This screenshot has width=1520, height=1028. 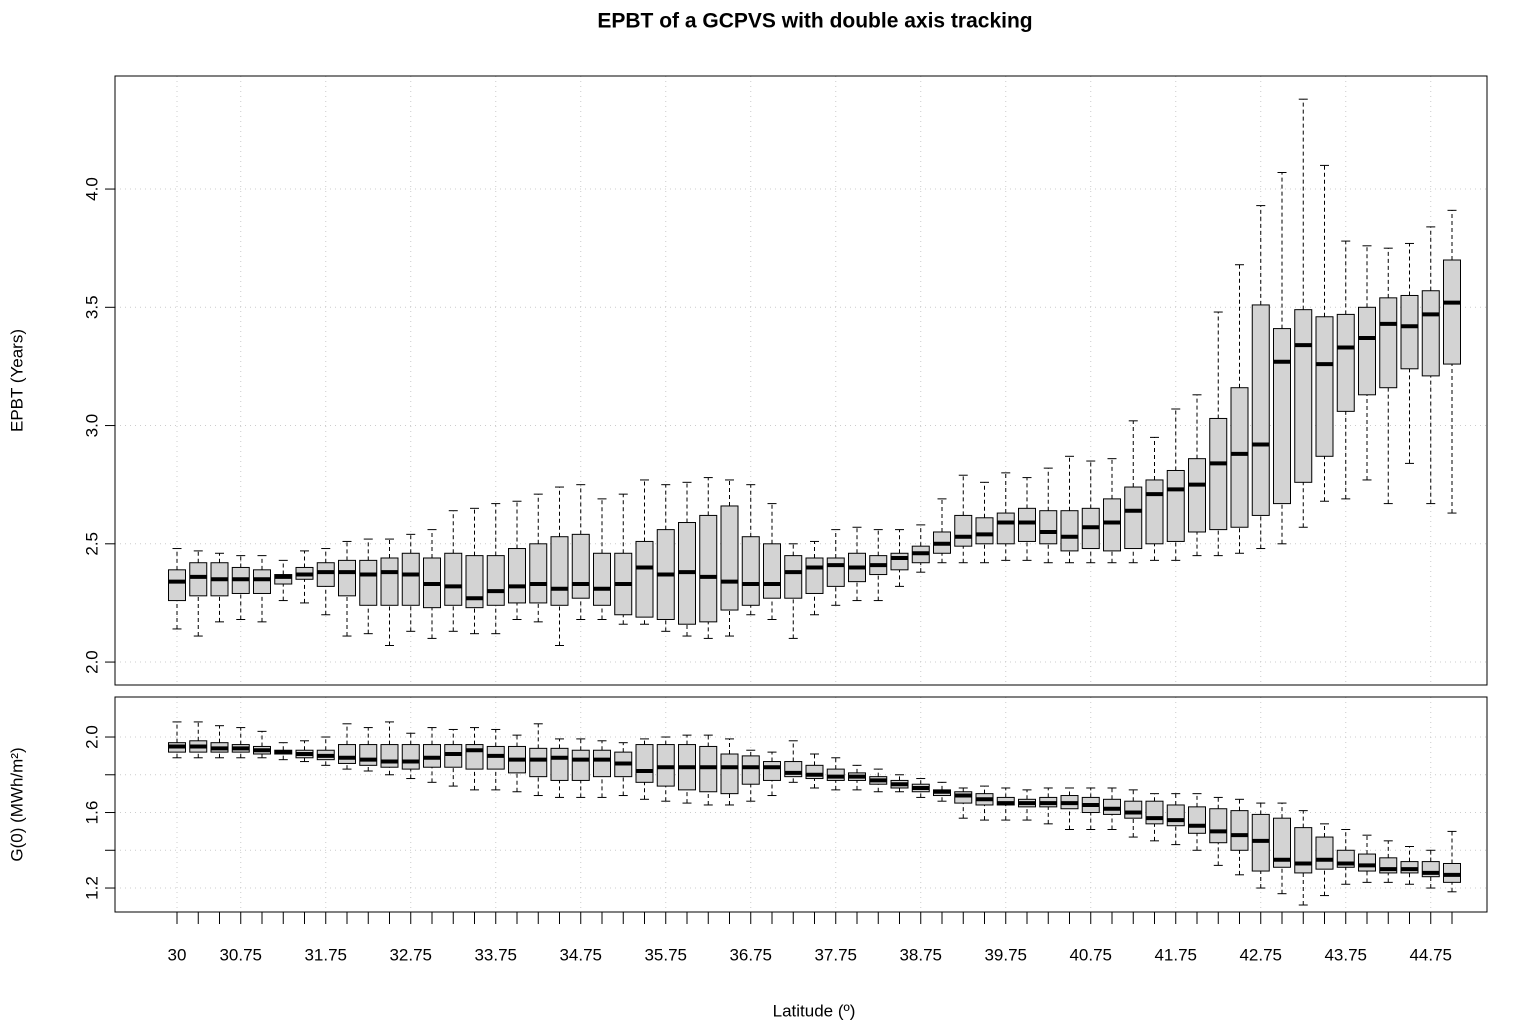 I want to click on x-tick-label: 39.75, so click(x=1005, y=954).